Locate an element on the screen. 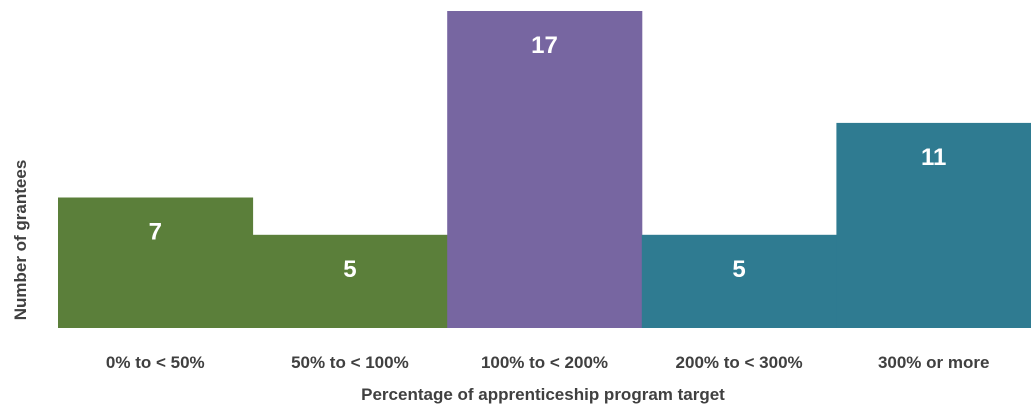 The height and width of the screenshot is (414, 1031). x-tick-label-1: 0% to < 50% is located at coordinates (155, 362).